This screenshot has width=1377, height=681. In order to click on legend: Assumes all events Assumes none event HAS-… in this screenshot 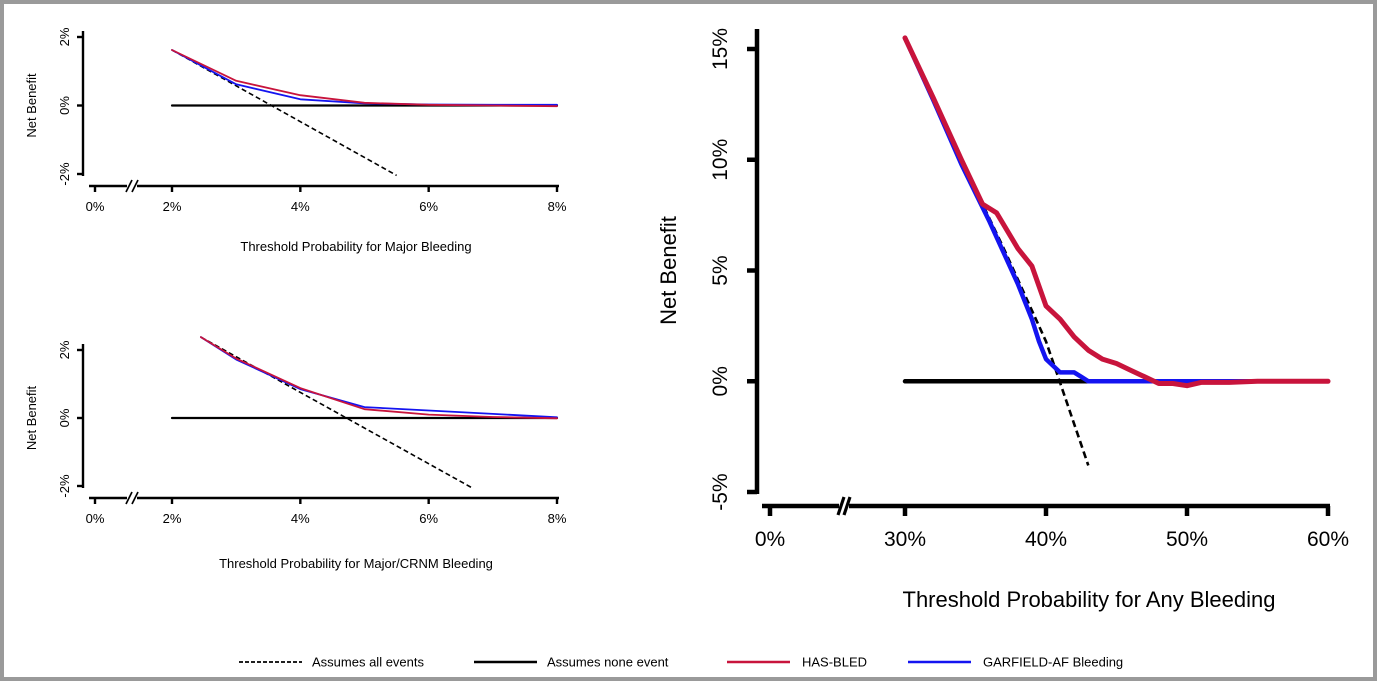, I will do `click(681, 662)`.